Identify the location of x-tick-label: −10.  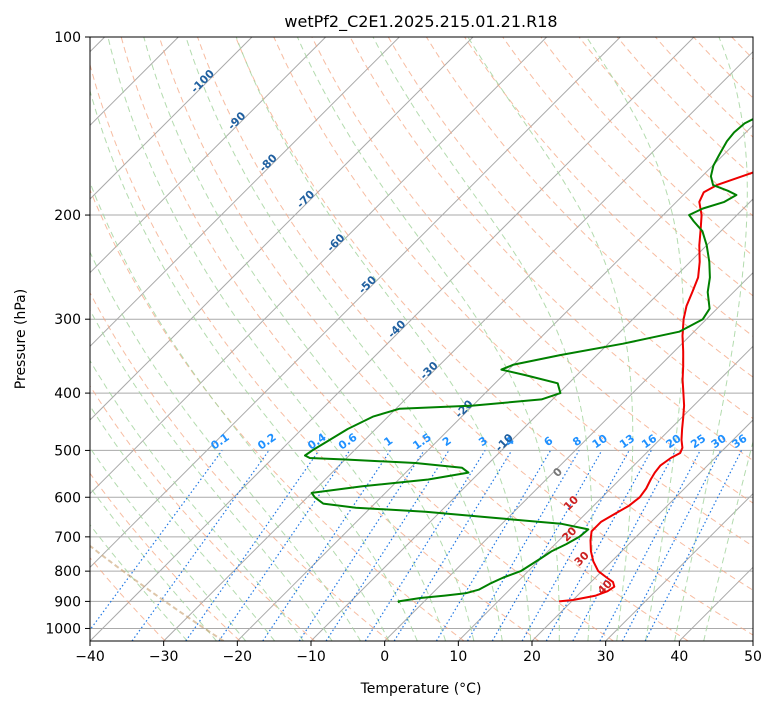
(311, 657).